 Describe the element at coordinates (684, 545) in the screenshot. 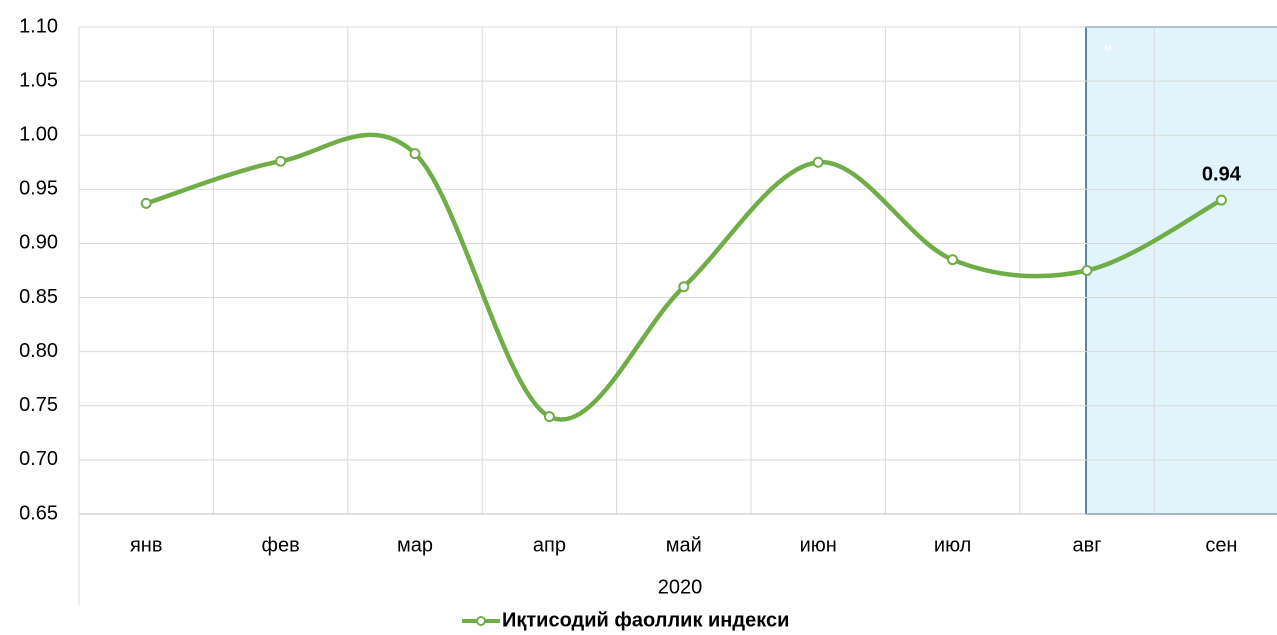

I see `x-tick-label: май` at that location.